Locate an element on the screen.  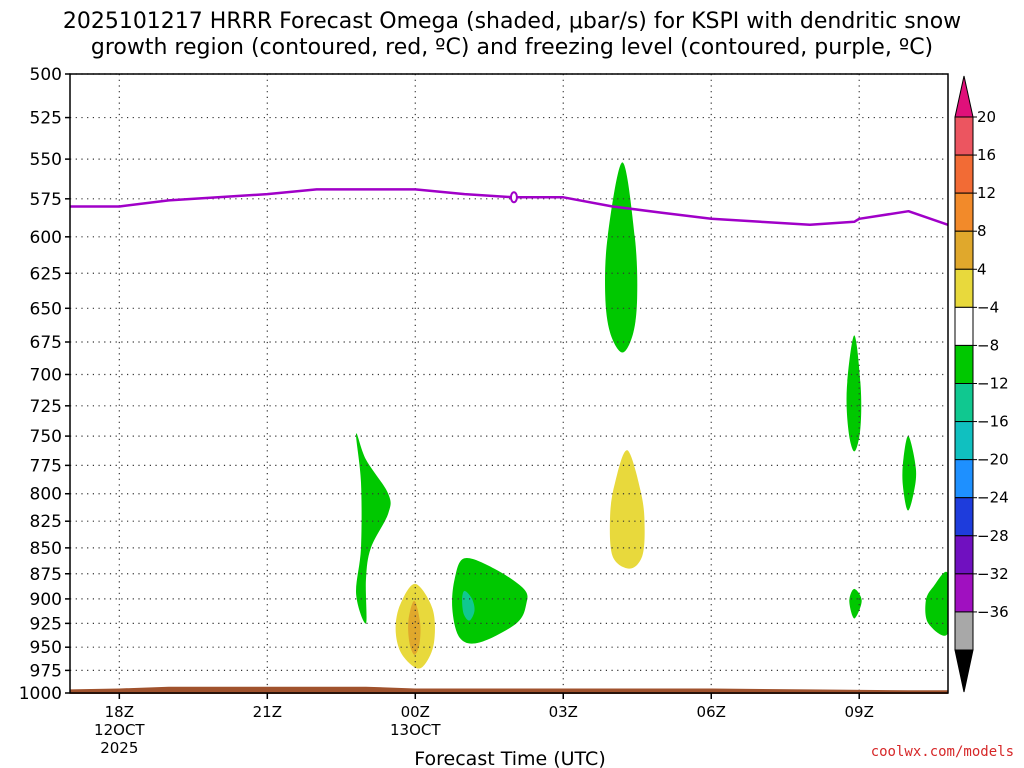
y-tick-label-600: 600 is located at coordinates (46, 238).